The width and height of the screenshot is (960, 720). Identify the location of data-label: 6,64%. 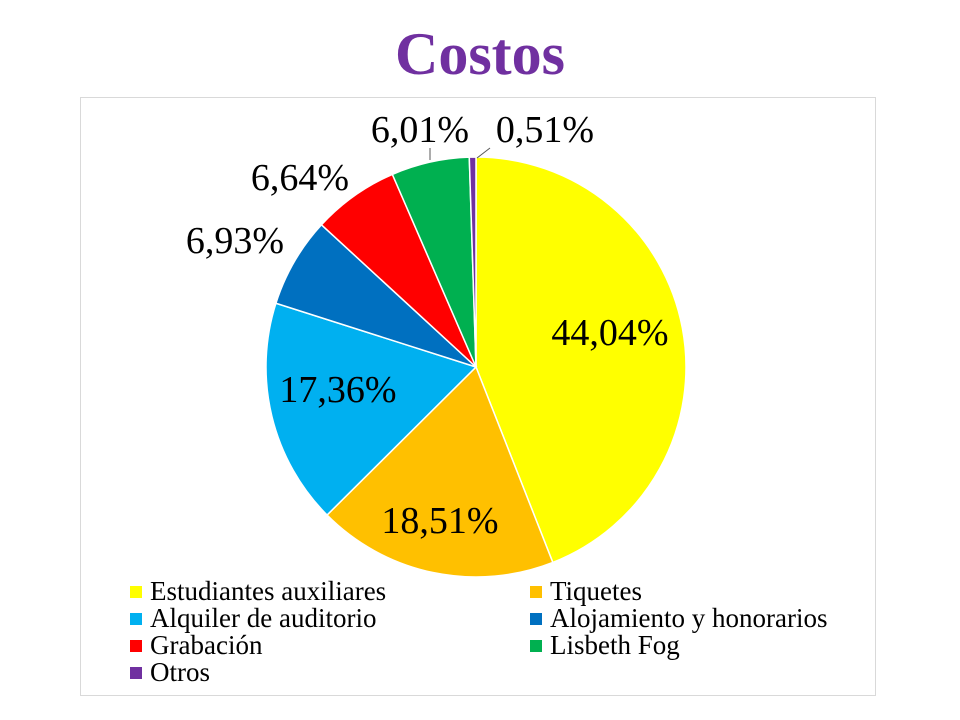
(300, 178).